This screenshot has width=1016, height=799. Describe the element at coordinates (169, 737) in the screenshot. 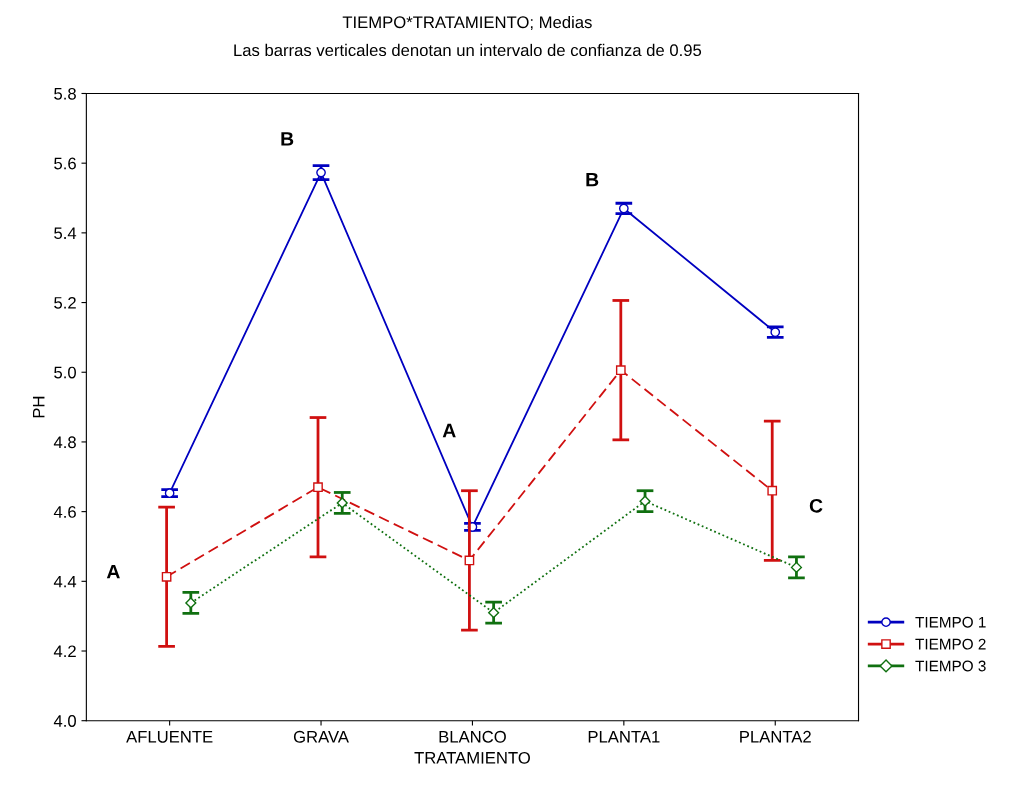

I see `x-tick-label: AFLUENTE` at that location.